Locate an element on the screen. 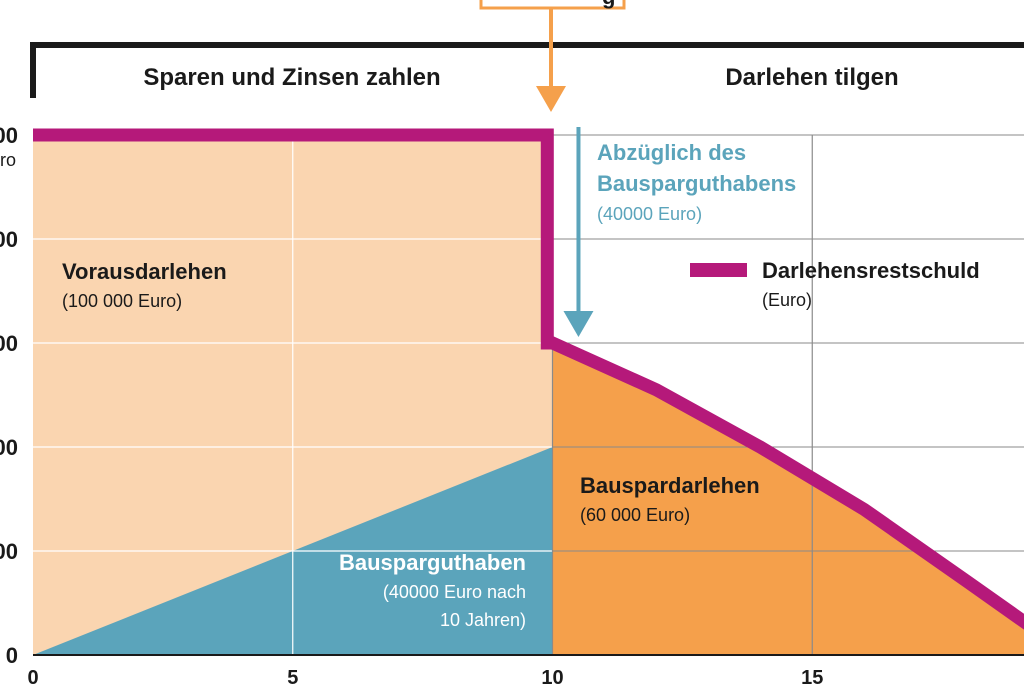  legend-swatch is located at coordinates (718, 270).